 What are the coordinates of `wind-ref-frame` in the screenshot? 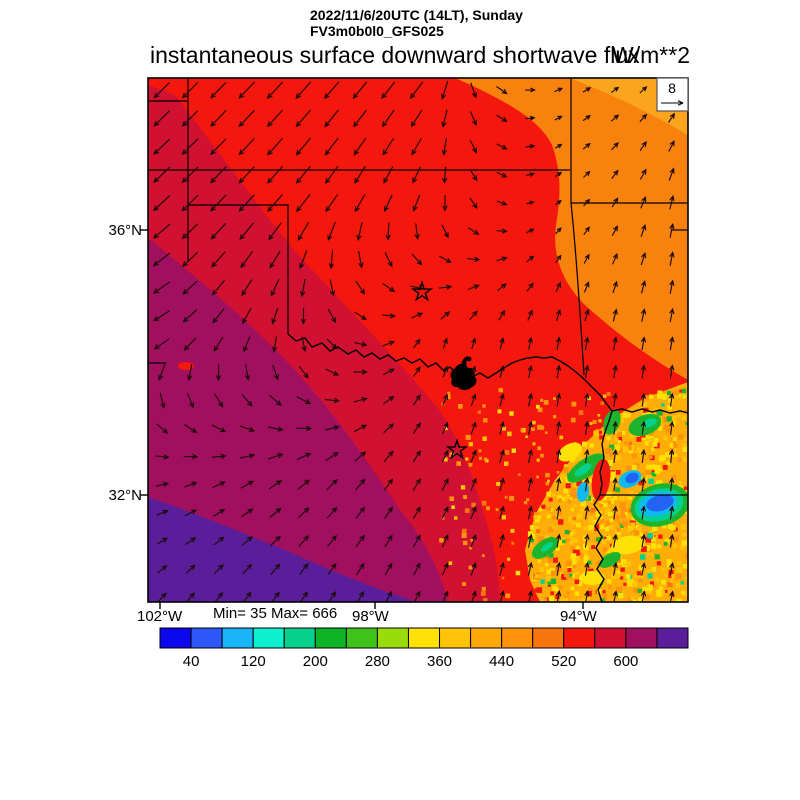 It's located at (672, 94).